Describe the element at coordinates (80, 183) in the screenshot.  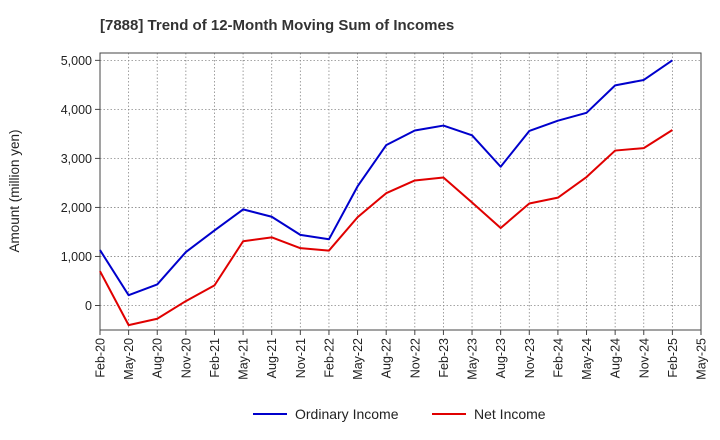
I see `y-axis-ticks: 0 1,000 2,000 3,000 4,000 5,000` at that location.